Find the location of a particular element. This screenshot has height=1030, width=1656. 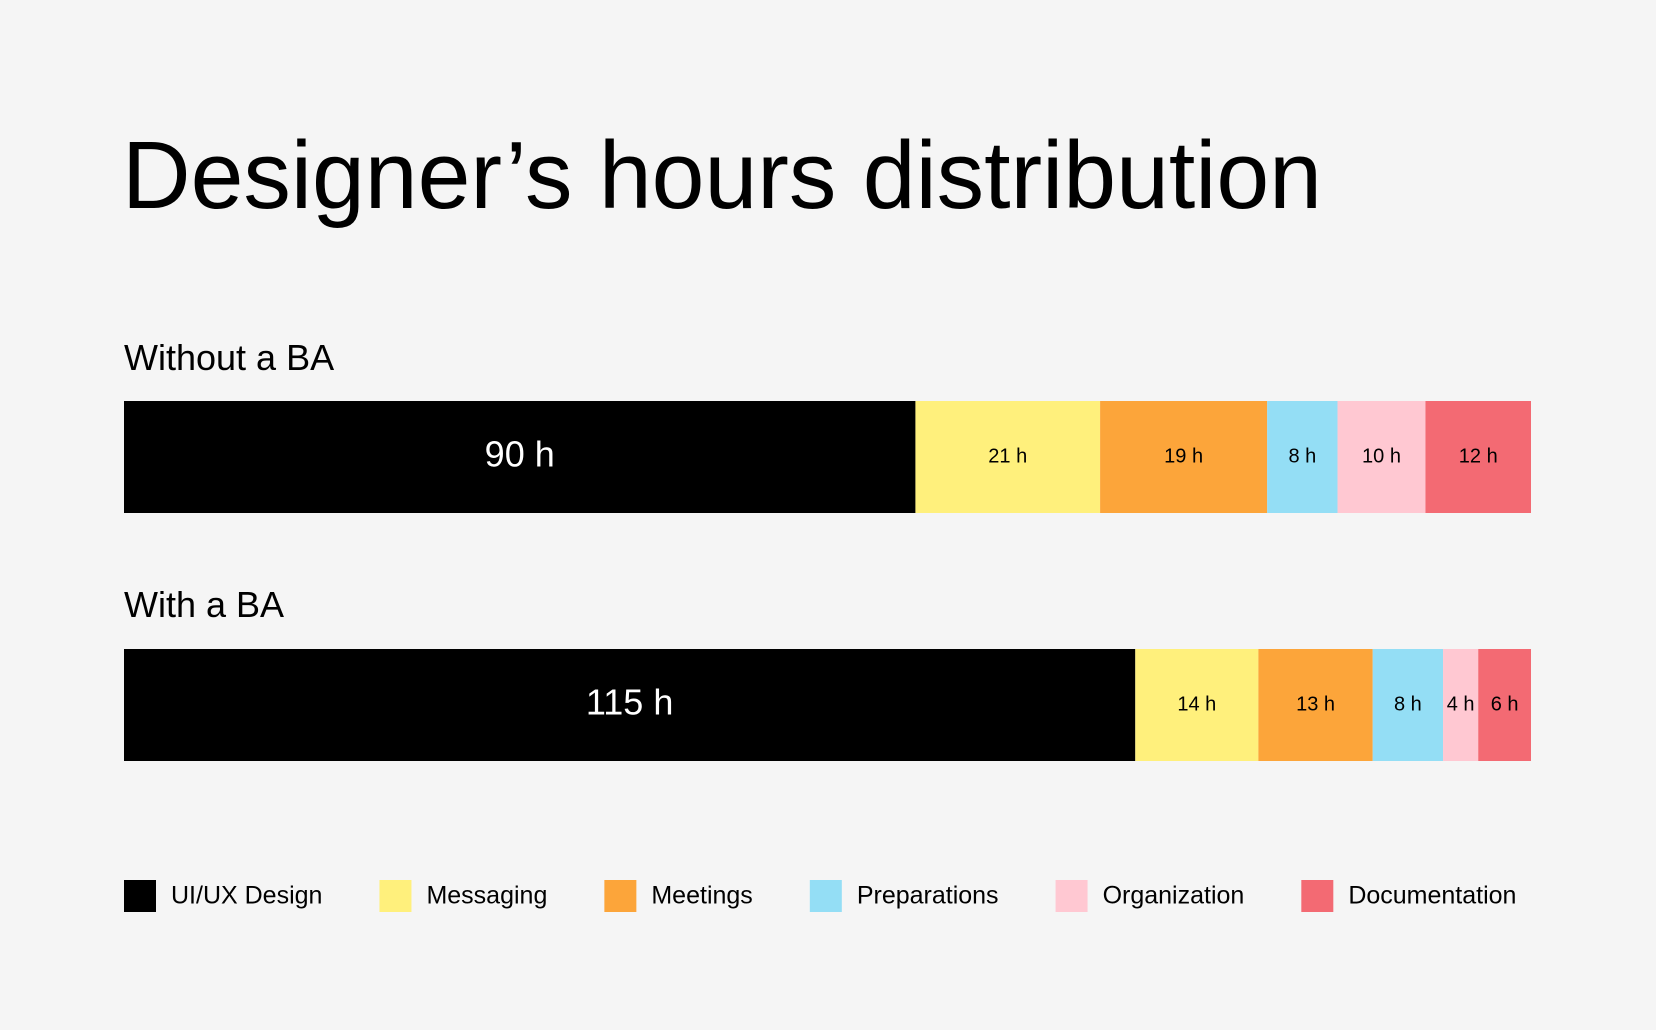

value-label: 14 h is located at coordinates (1196, 704).